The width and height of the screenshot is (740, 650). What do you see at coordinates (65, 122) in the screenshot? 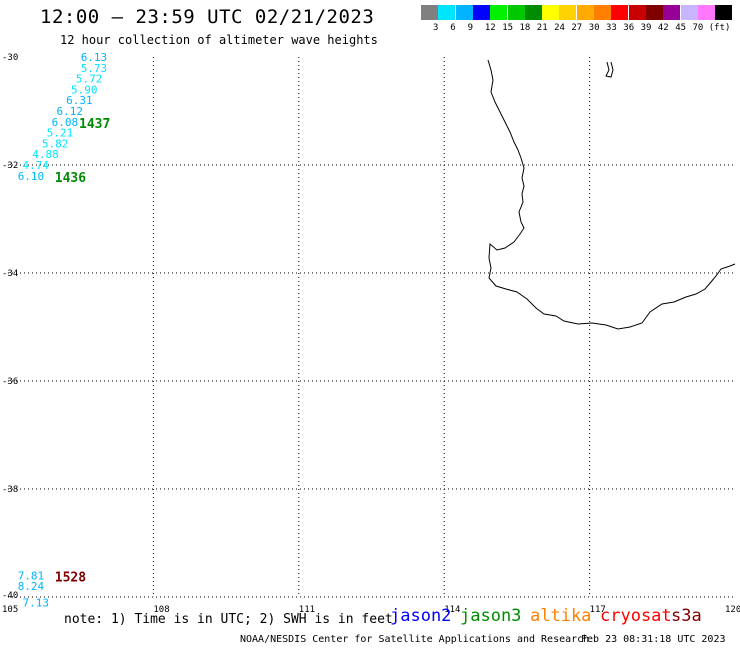
I see `wave-height-value: 6.08` at bounding box center [65, 122].